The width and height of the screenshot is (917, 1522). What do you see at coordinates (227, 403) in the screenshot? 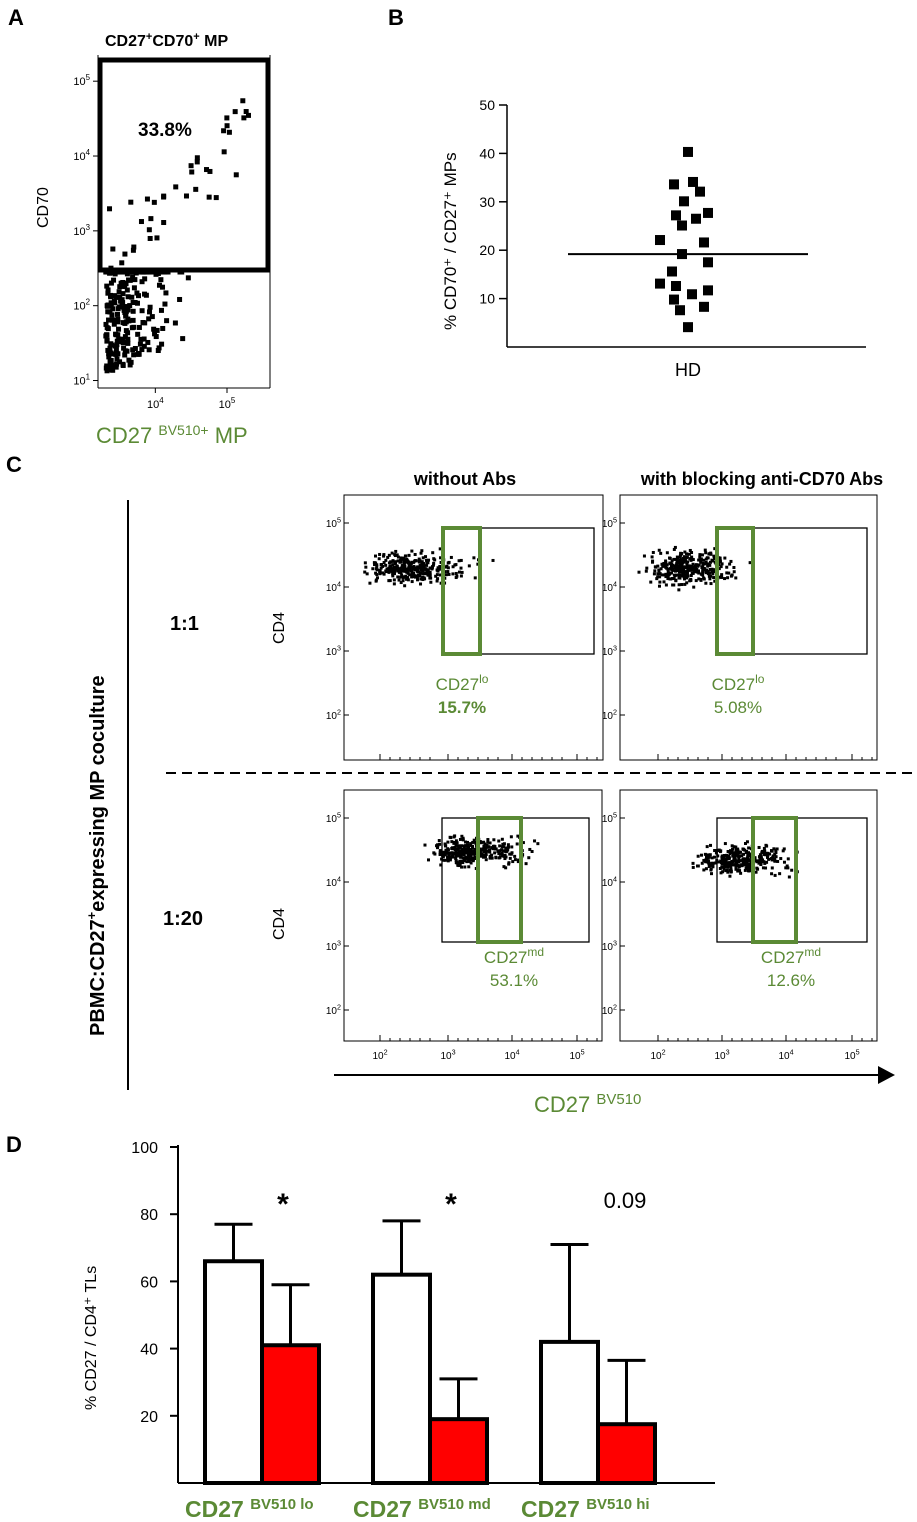
I see `panel-a-xtick-label: 105` at bounding box center [227, 403].